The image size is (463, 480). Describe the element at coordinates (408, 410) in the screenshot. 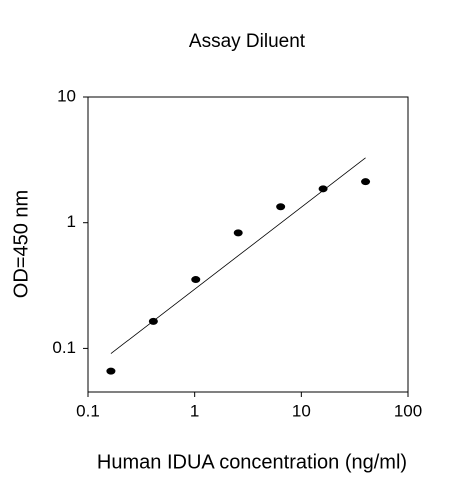

I see `x-tick-label: 100` at that location.